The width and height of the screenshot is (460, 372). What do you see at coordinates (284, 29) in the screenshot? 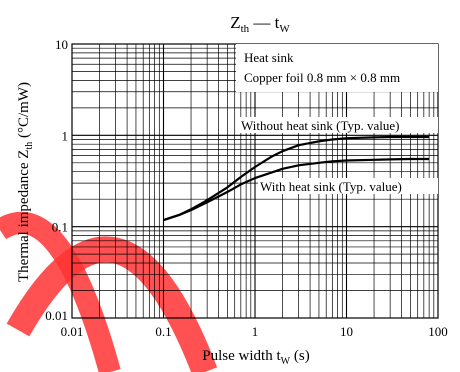
I see `title-t-sub: W` at bounding box center [284, 29].